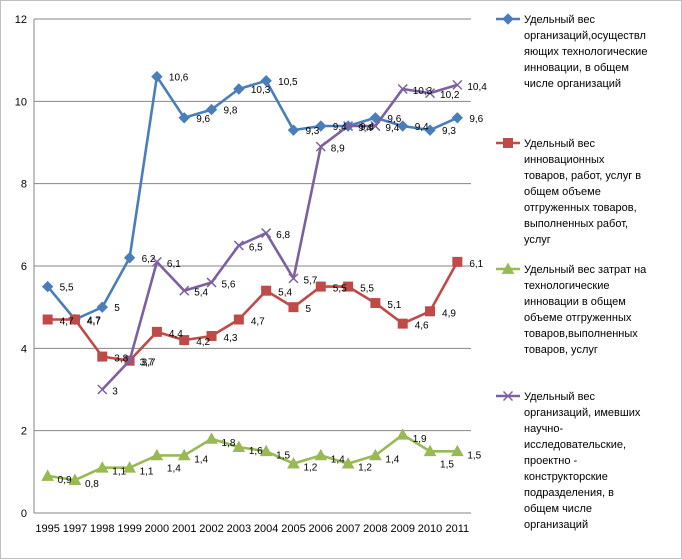  I want to click on x-tick-label: 1997, so click(75, 529).